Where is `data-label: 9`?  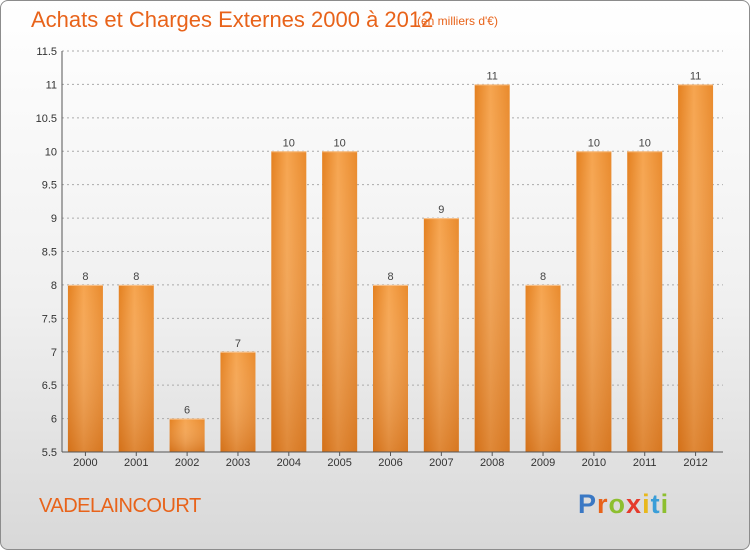 data-label: 9 is located at coordinates (441, 210).